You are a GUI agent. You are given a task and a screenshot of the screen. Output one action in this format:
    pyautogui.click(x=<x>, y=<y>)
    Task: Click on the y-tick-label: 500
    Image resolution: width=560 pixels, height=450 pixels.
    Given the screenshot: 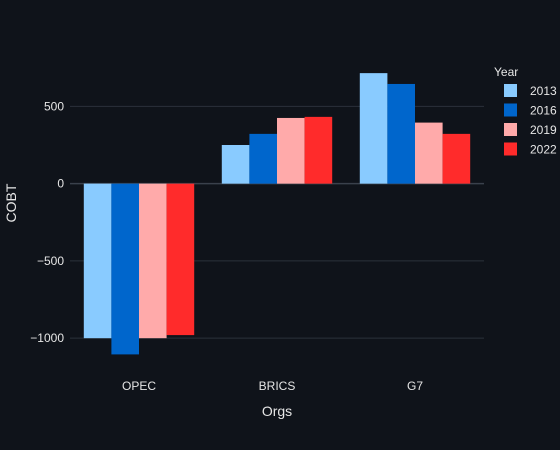 What is the action you would take?
    pyautogui.click(x=54, y=106)
    